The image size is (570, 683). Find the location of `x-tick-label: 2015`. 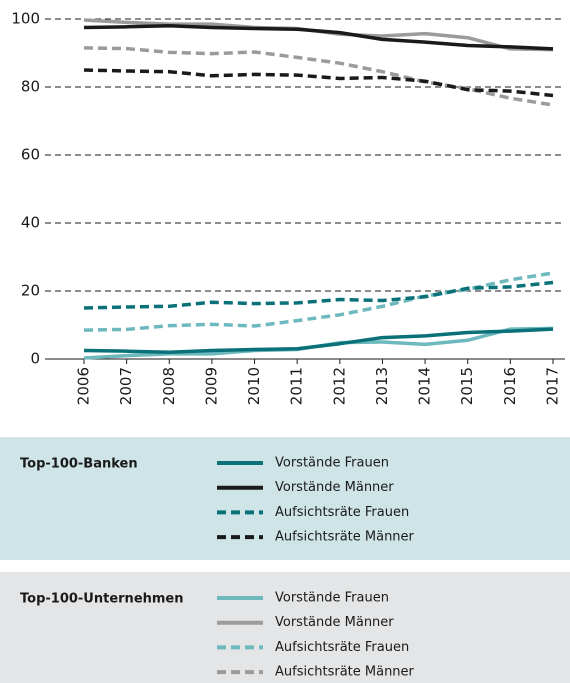

x-tick-label: 2015 is located at coordinates (467, 386).